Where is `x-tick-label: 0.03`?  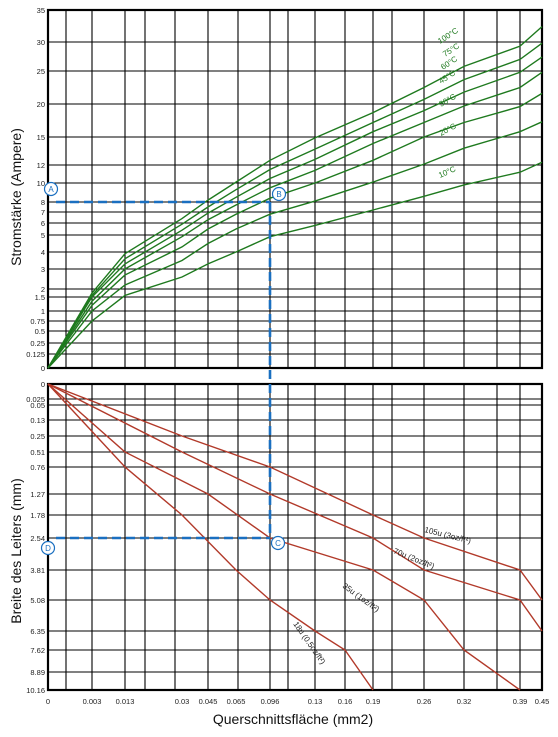 x-tick-label: 0.03 is located at coordinates (182, 701).